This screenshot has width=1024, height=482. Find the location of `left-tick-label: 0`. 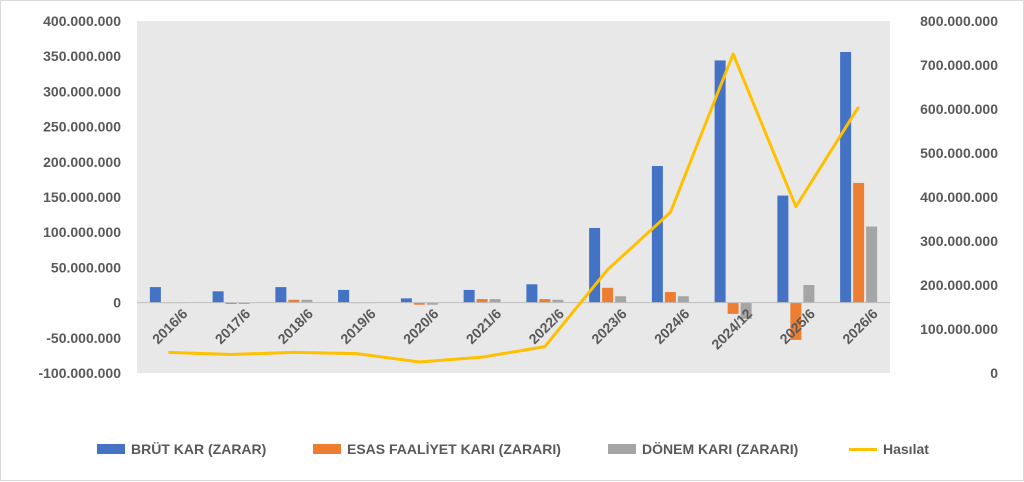

left-tick-label: 0 is located at coordinates (117, 303).